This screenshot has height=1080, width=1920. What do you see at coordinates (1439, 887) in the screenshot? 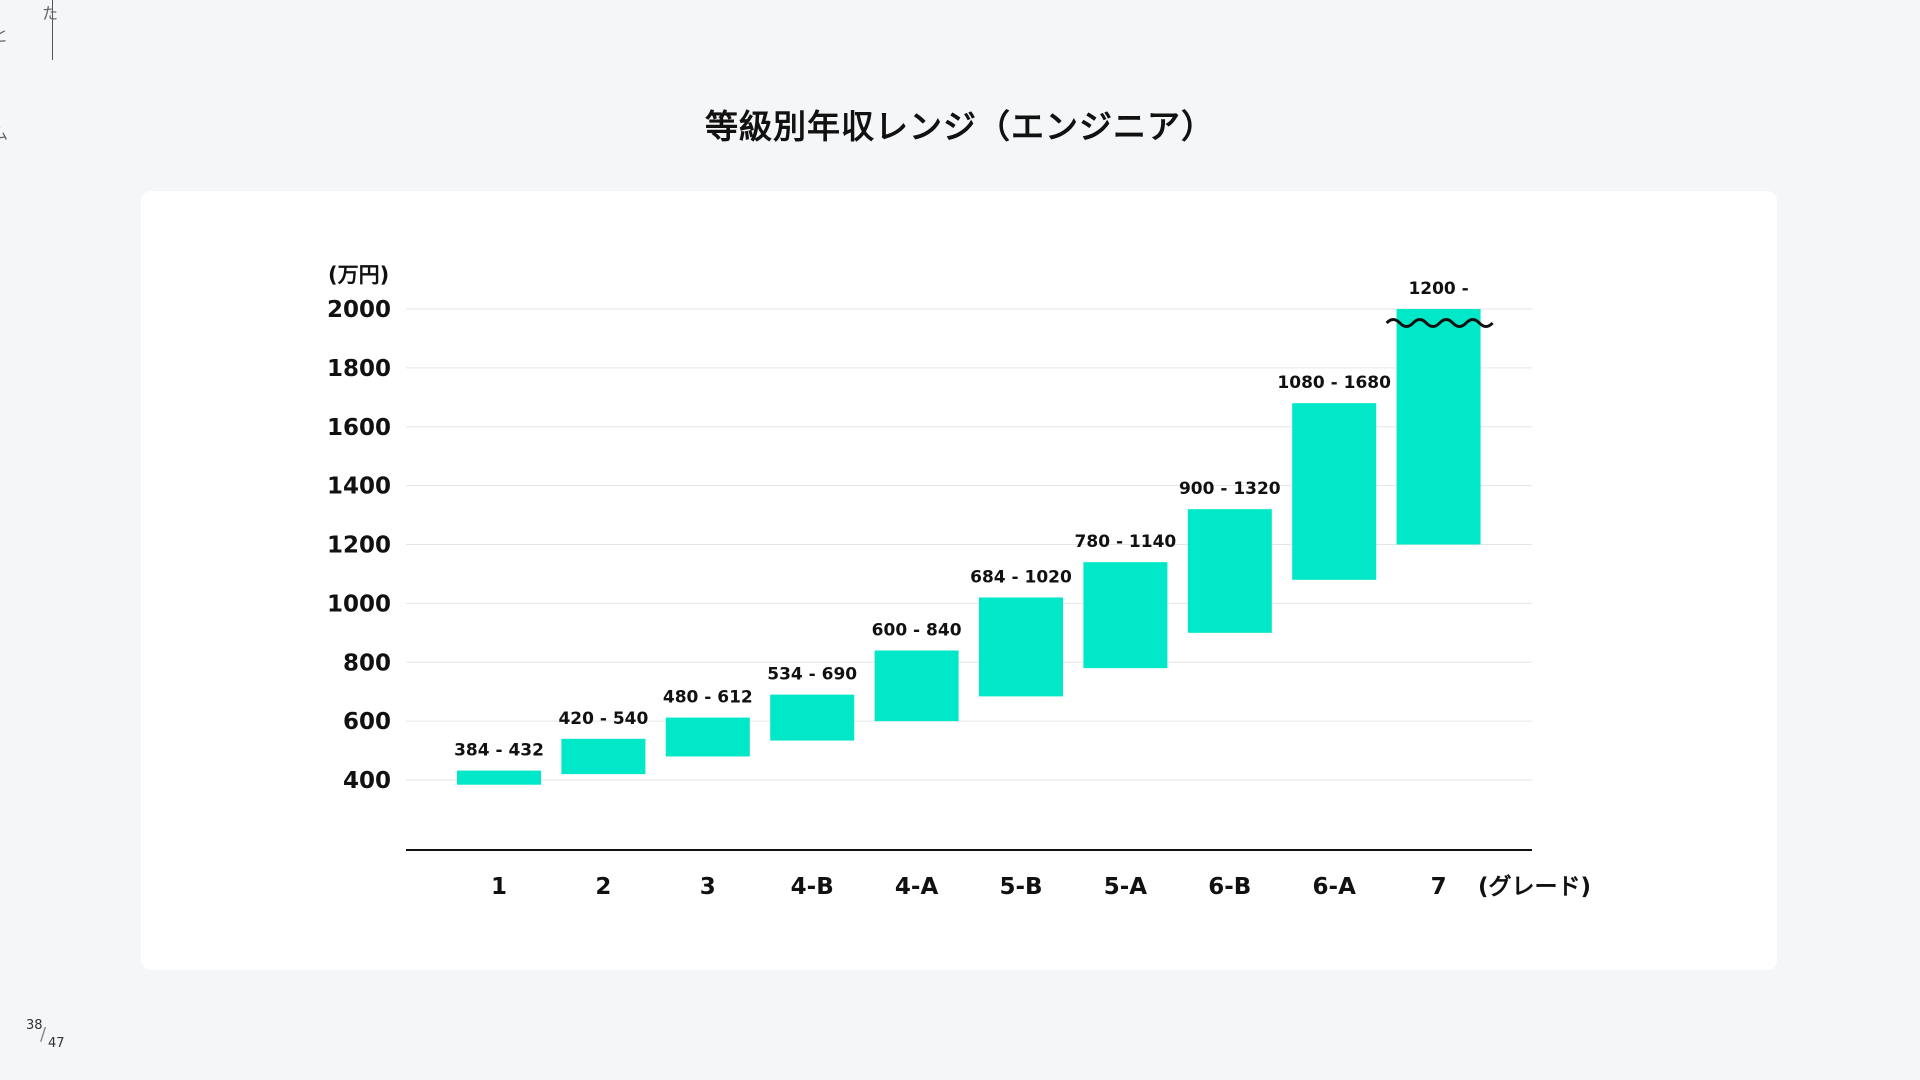
I see `x-tick-label: 7` at bounding box center [1439, 887].